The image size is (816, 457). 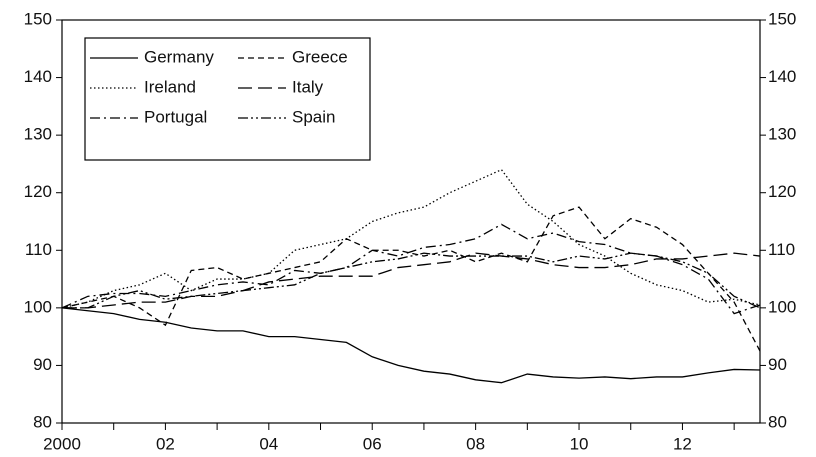 What do you see at coordinates (38, 249) in the screenshot?
I see `y-tick-label: 110` at bounding box center [38, 249].